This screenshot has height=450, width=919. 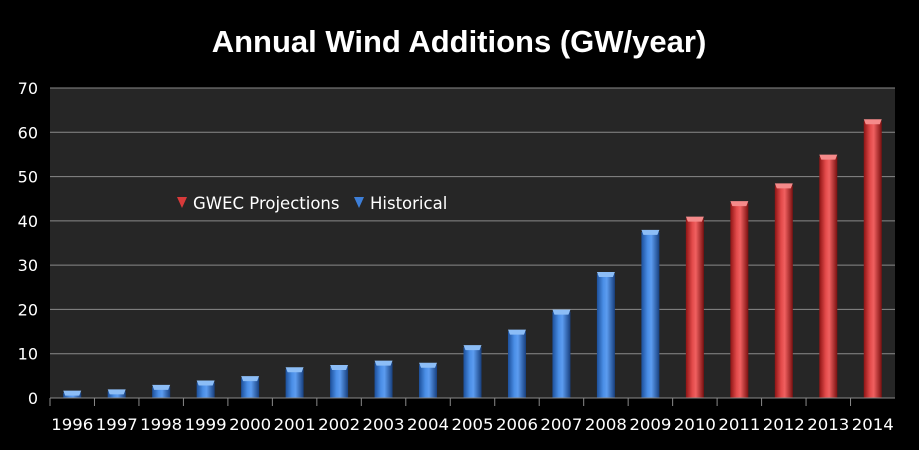 I want to click on legend-label-gwec-projections: GWEC Projections, so click(x=266, y=203).